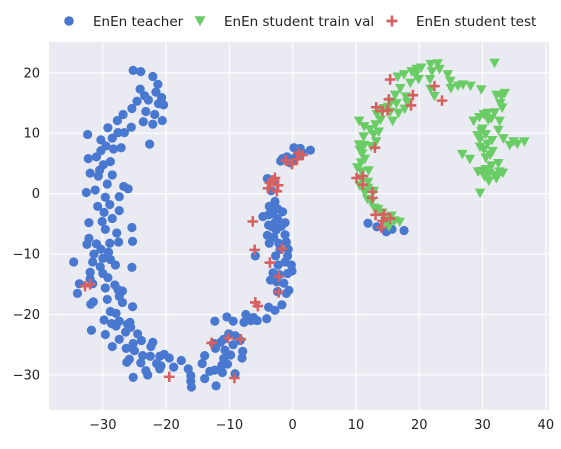  Describe the element at coordinates (229, 425) in the screenshot. I see `x-tick-label: −10` at that location.